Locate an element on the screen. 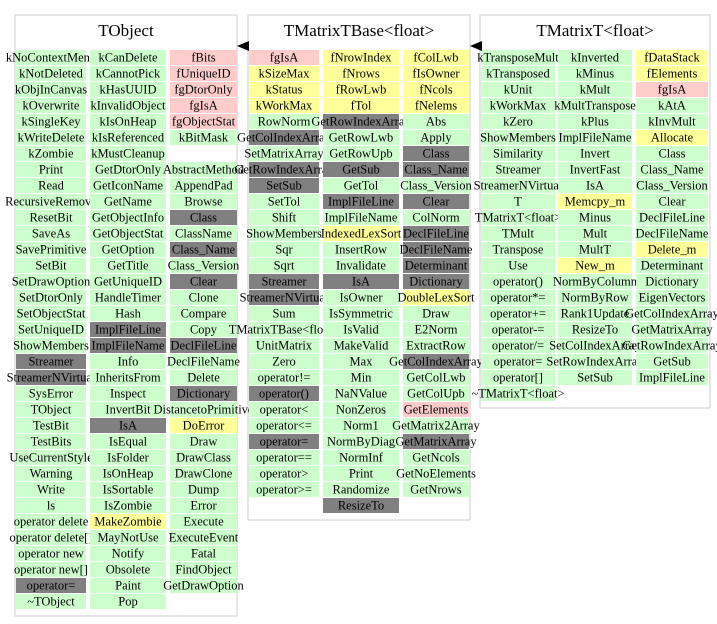 The height and width of the screenshot is (624, 717). member-name: DeclFileName is located at coordinates (436, 250).